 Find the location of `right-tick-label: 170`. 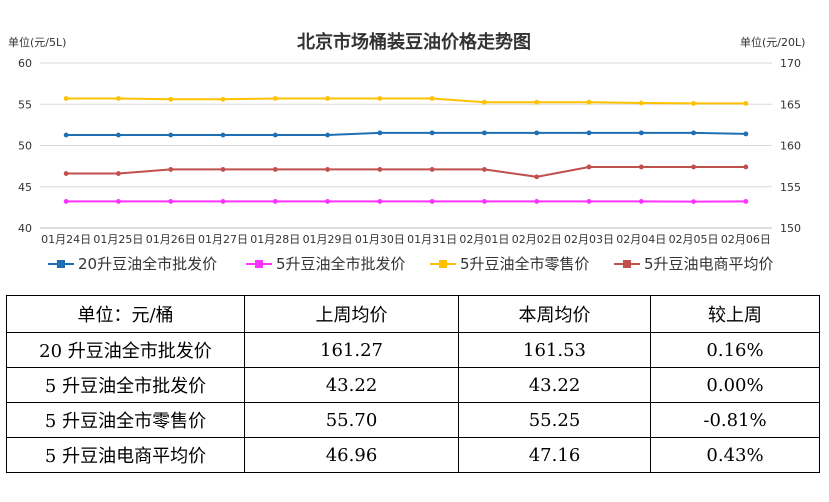

right-tick-label: 170 is located at coordinates (790, 63).